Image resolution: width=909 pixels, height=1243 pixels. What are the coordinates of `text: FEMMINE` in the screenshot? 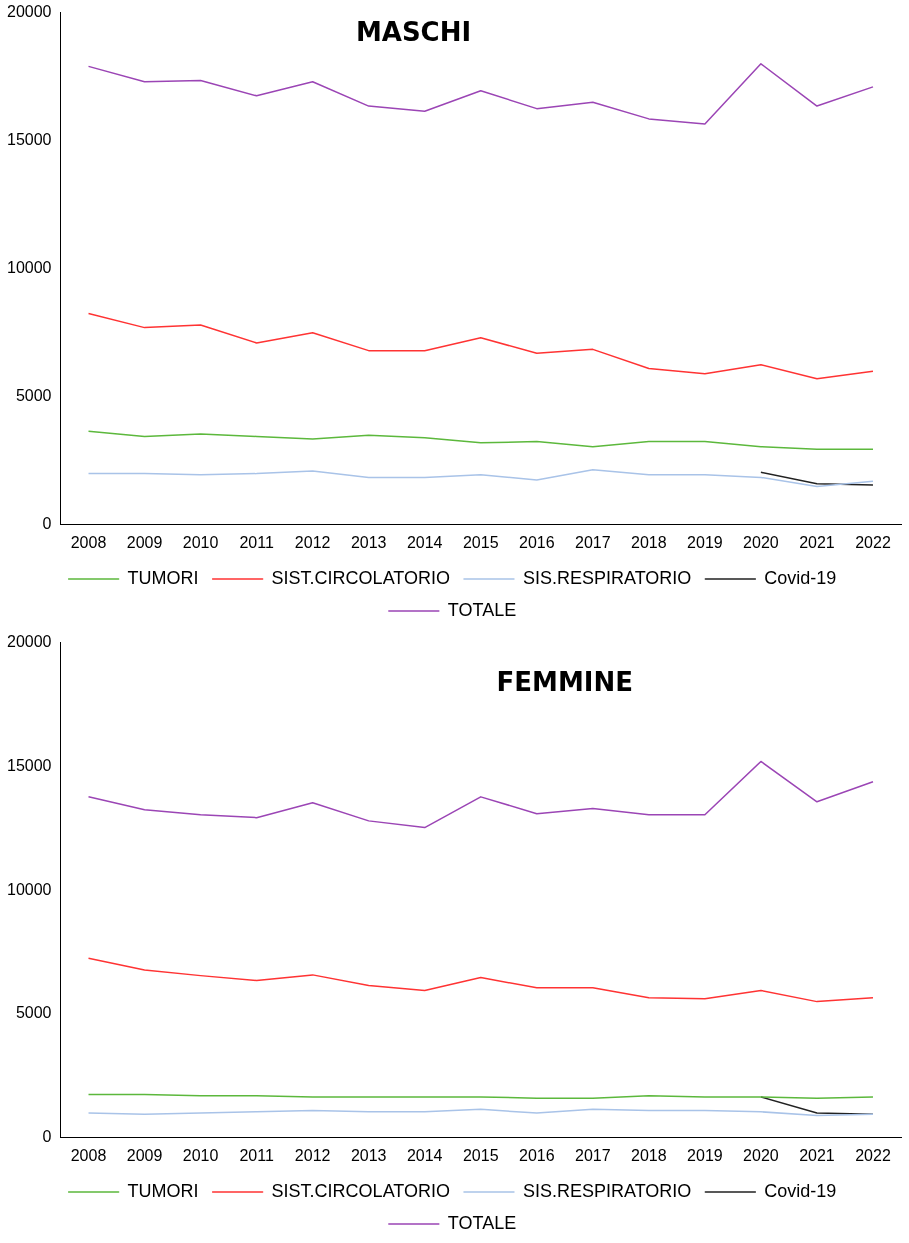 It's located at (565, 682).